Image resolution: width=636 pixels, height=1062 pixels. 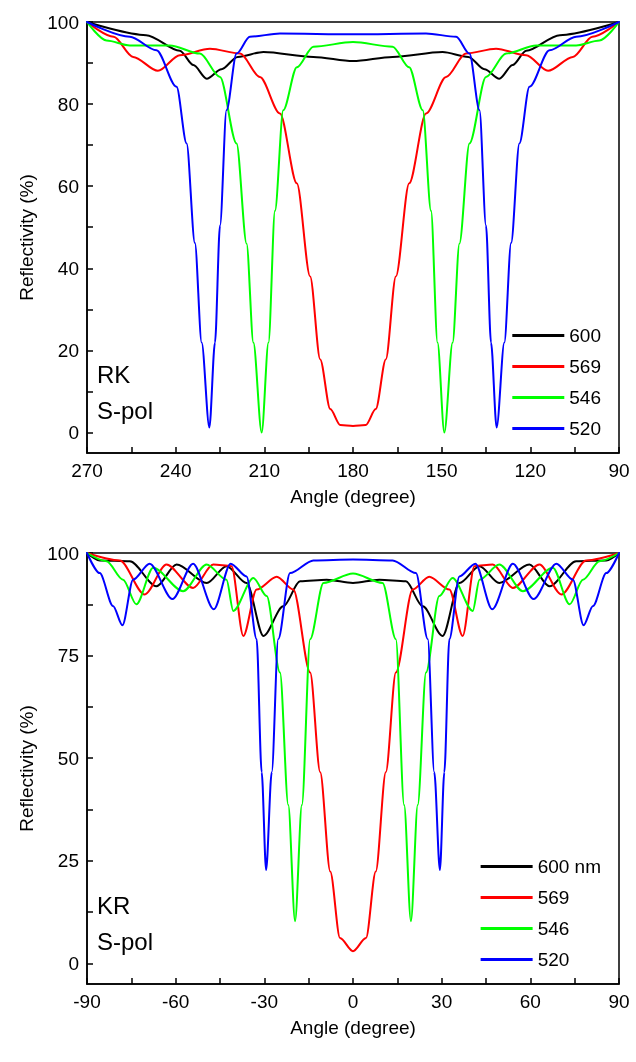 I want to click on x-tick-label: 150, so click(x=441, y=470).